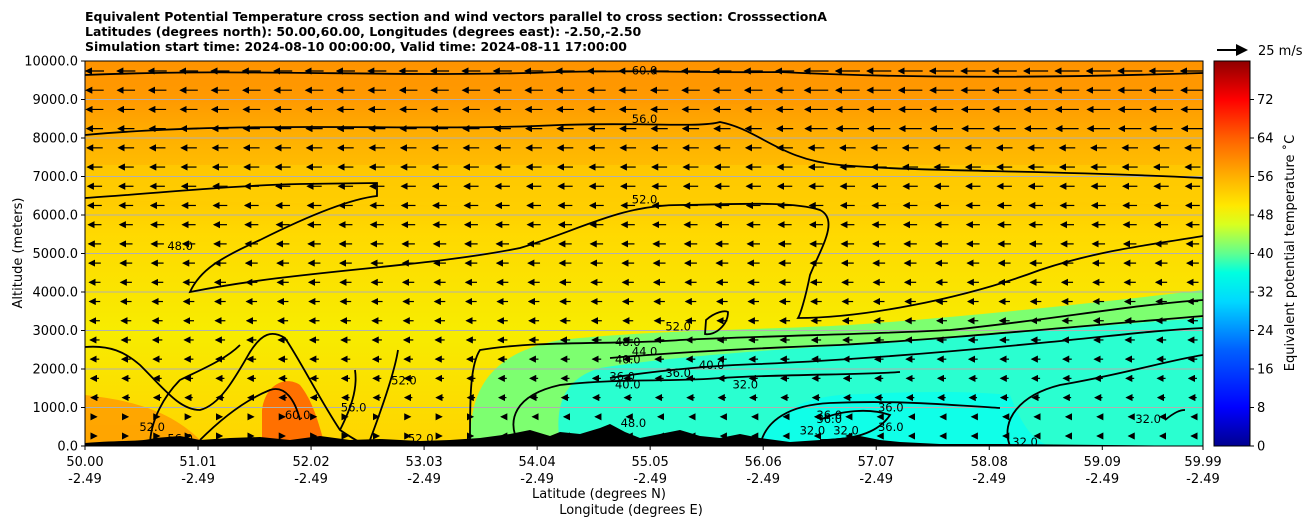 This screenshot has width=1308, height=526. I want to click on contour-32-b, so click(1104, 400).